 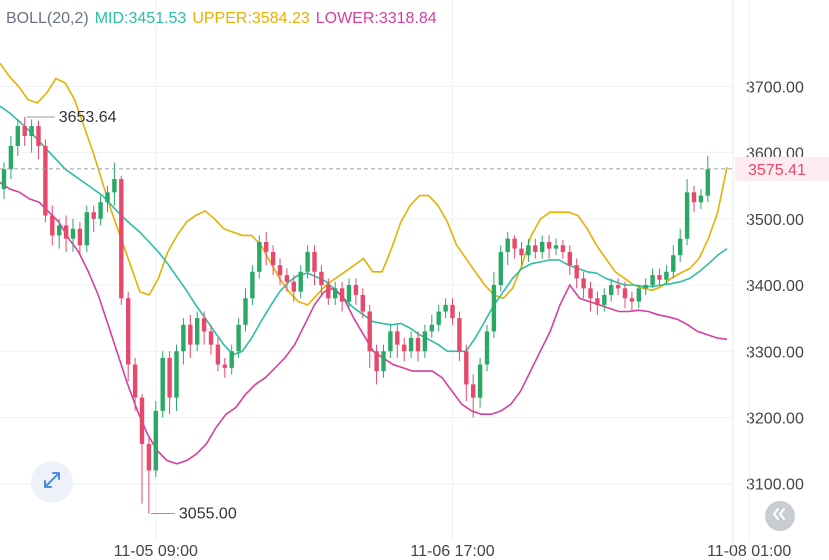 I want to click on y-tick-label: 3400.00, so click(x=775, y=286).